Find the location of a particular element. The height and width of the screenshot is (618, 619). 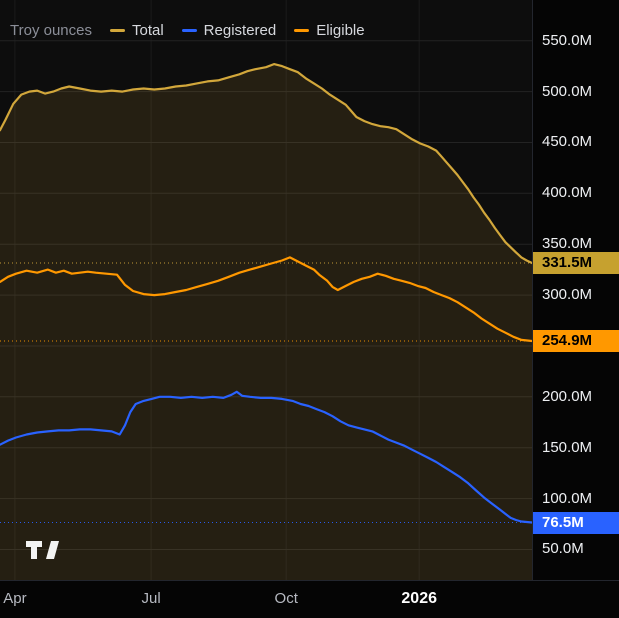

y-tick-label: 100.0M is located at coordinates (567, 498).